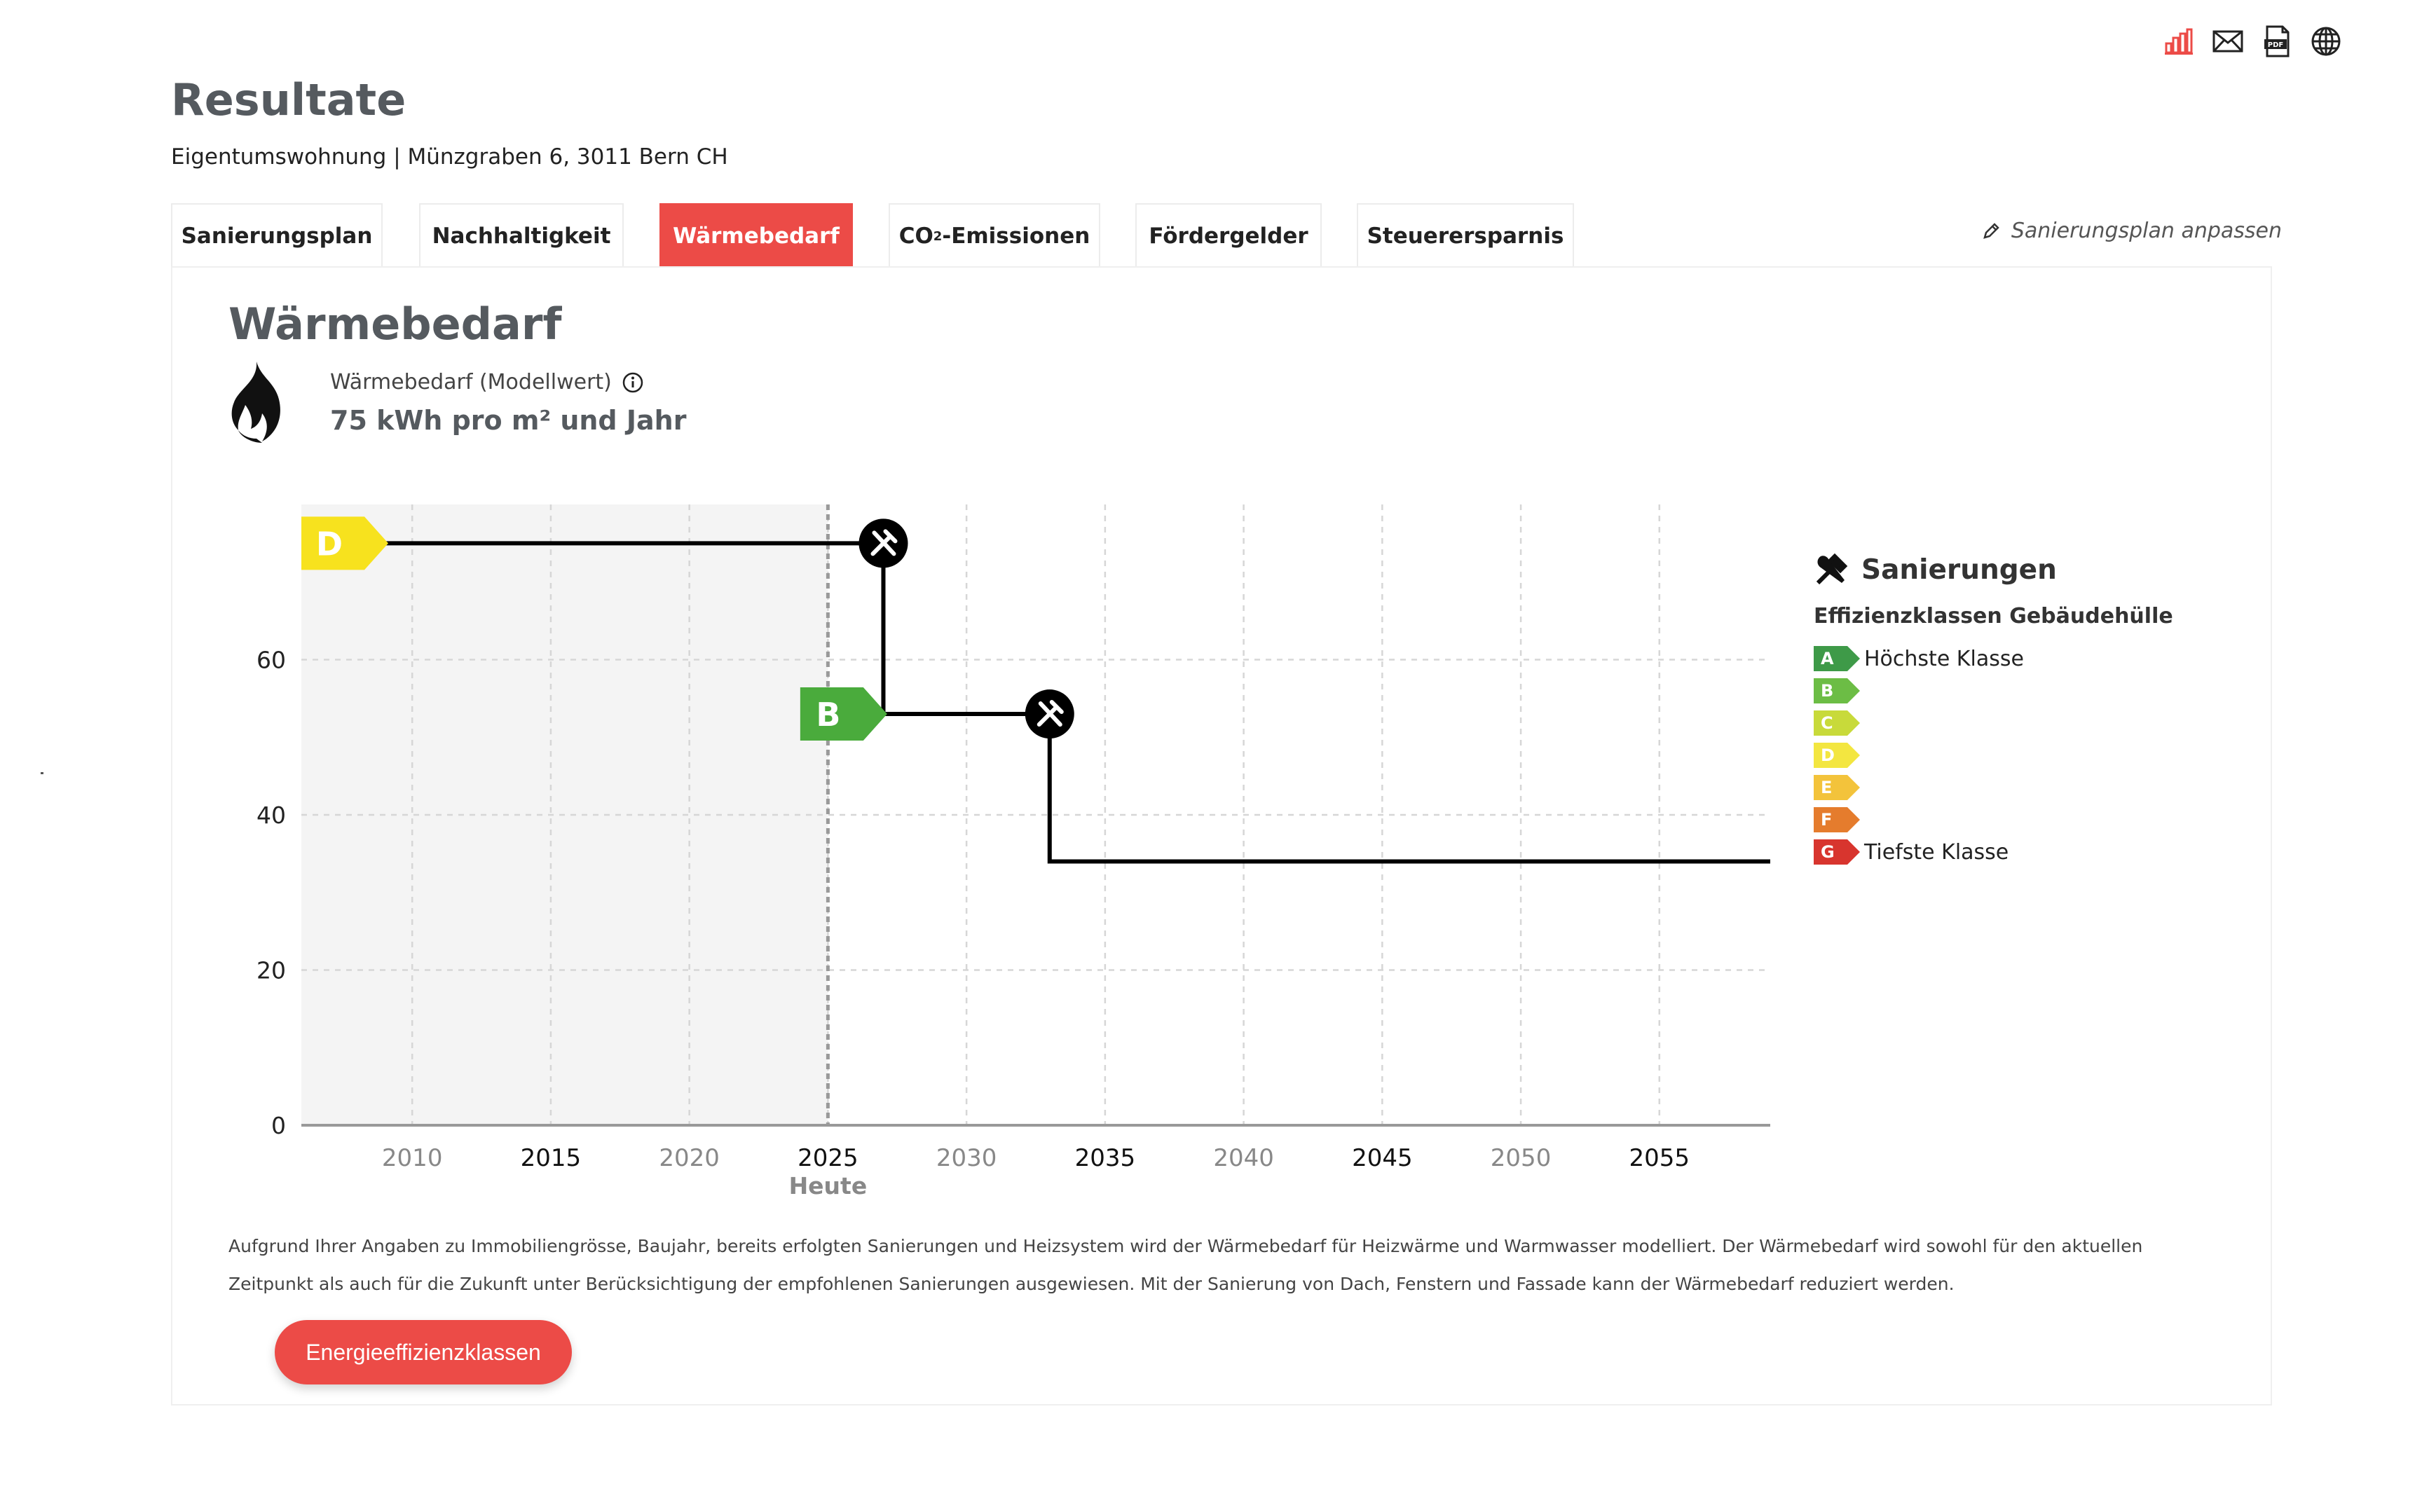  What do you see at coordinates (1832, 569) in the screenshot?
I see `tools-icon` at bounding box center [1832, 569].